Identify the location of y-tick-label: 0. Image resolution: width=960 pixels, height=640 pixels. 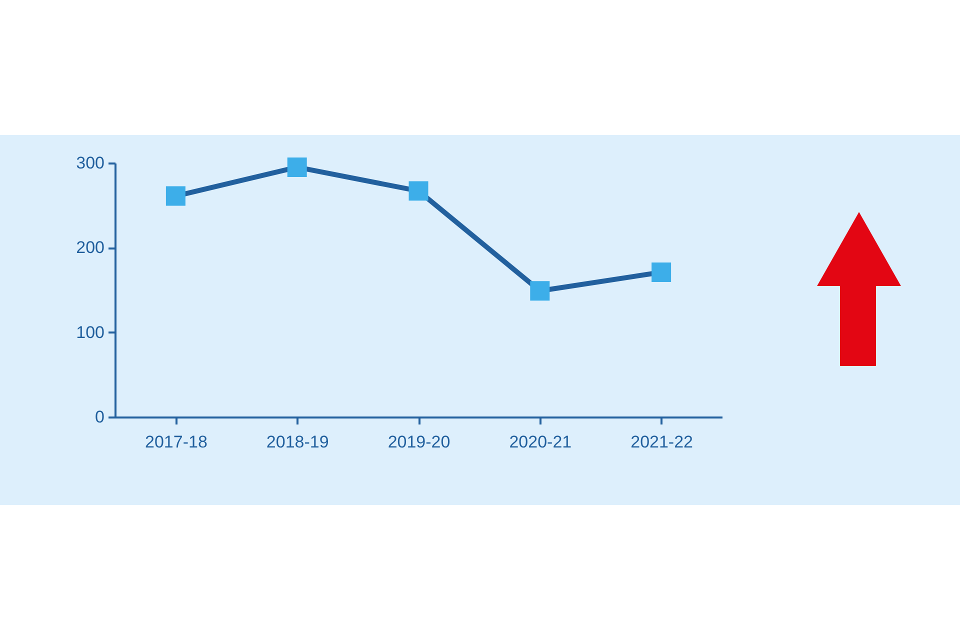
(99, 417).